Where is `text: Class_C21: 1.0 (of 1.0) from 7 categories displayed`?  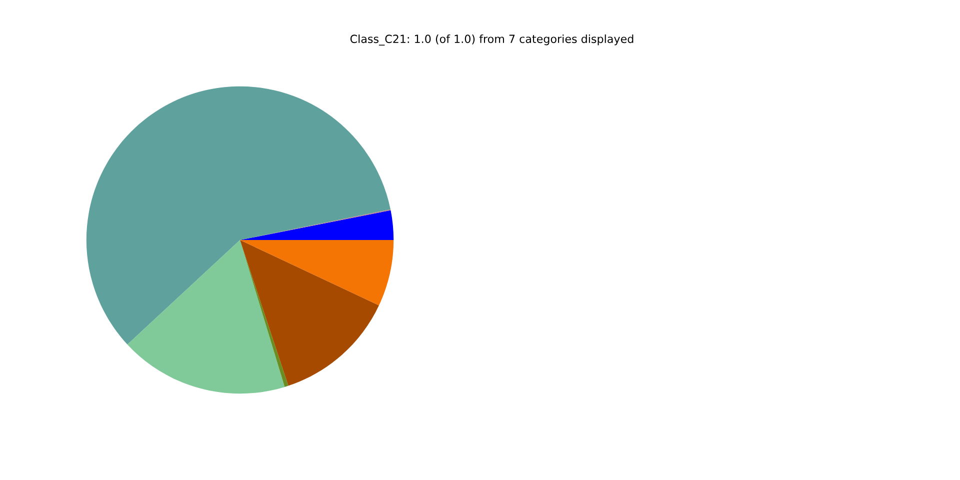 text: Class_C21: 1.0 (of 1.0) from 7 categories displayed is located at coordinates (492, 40).